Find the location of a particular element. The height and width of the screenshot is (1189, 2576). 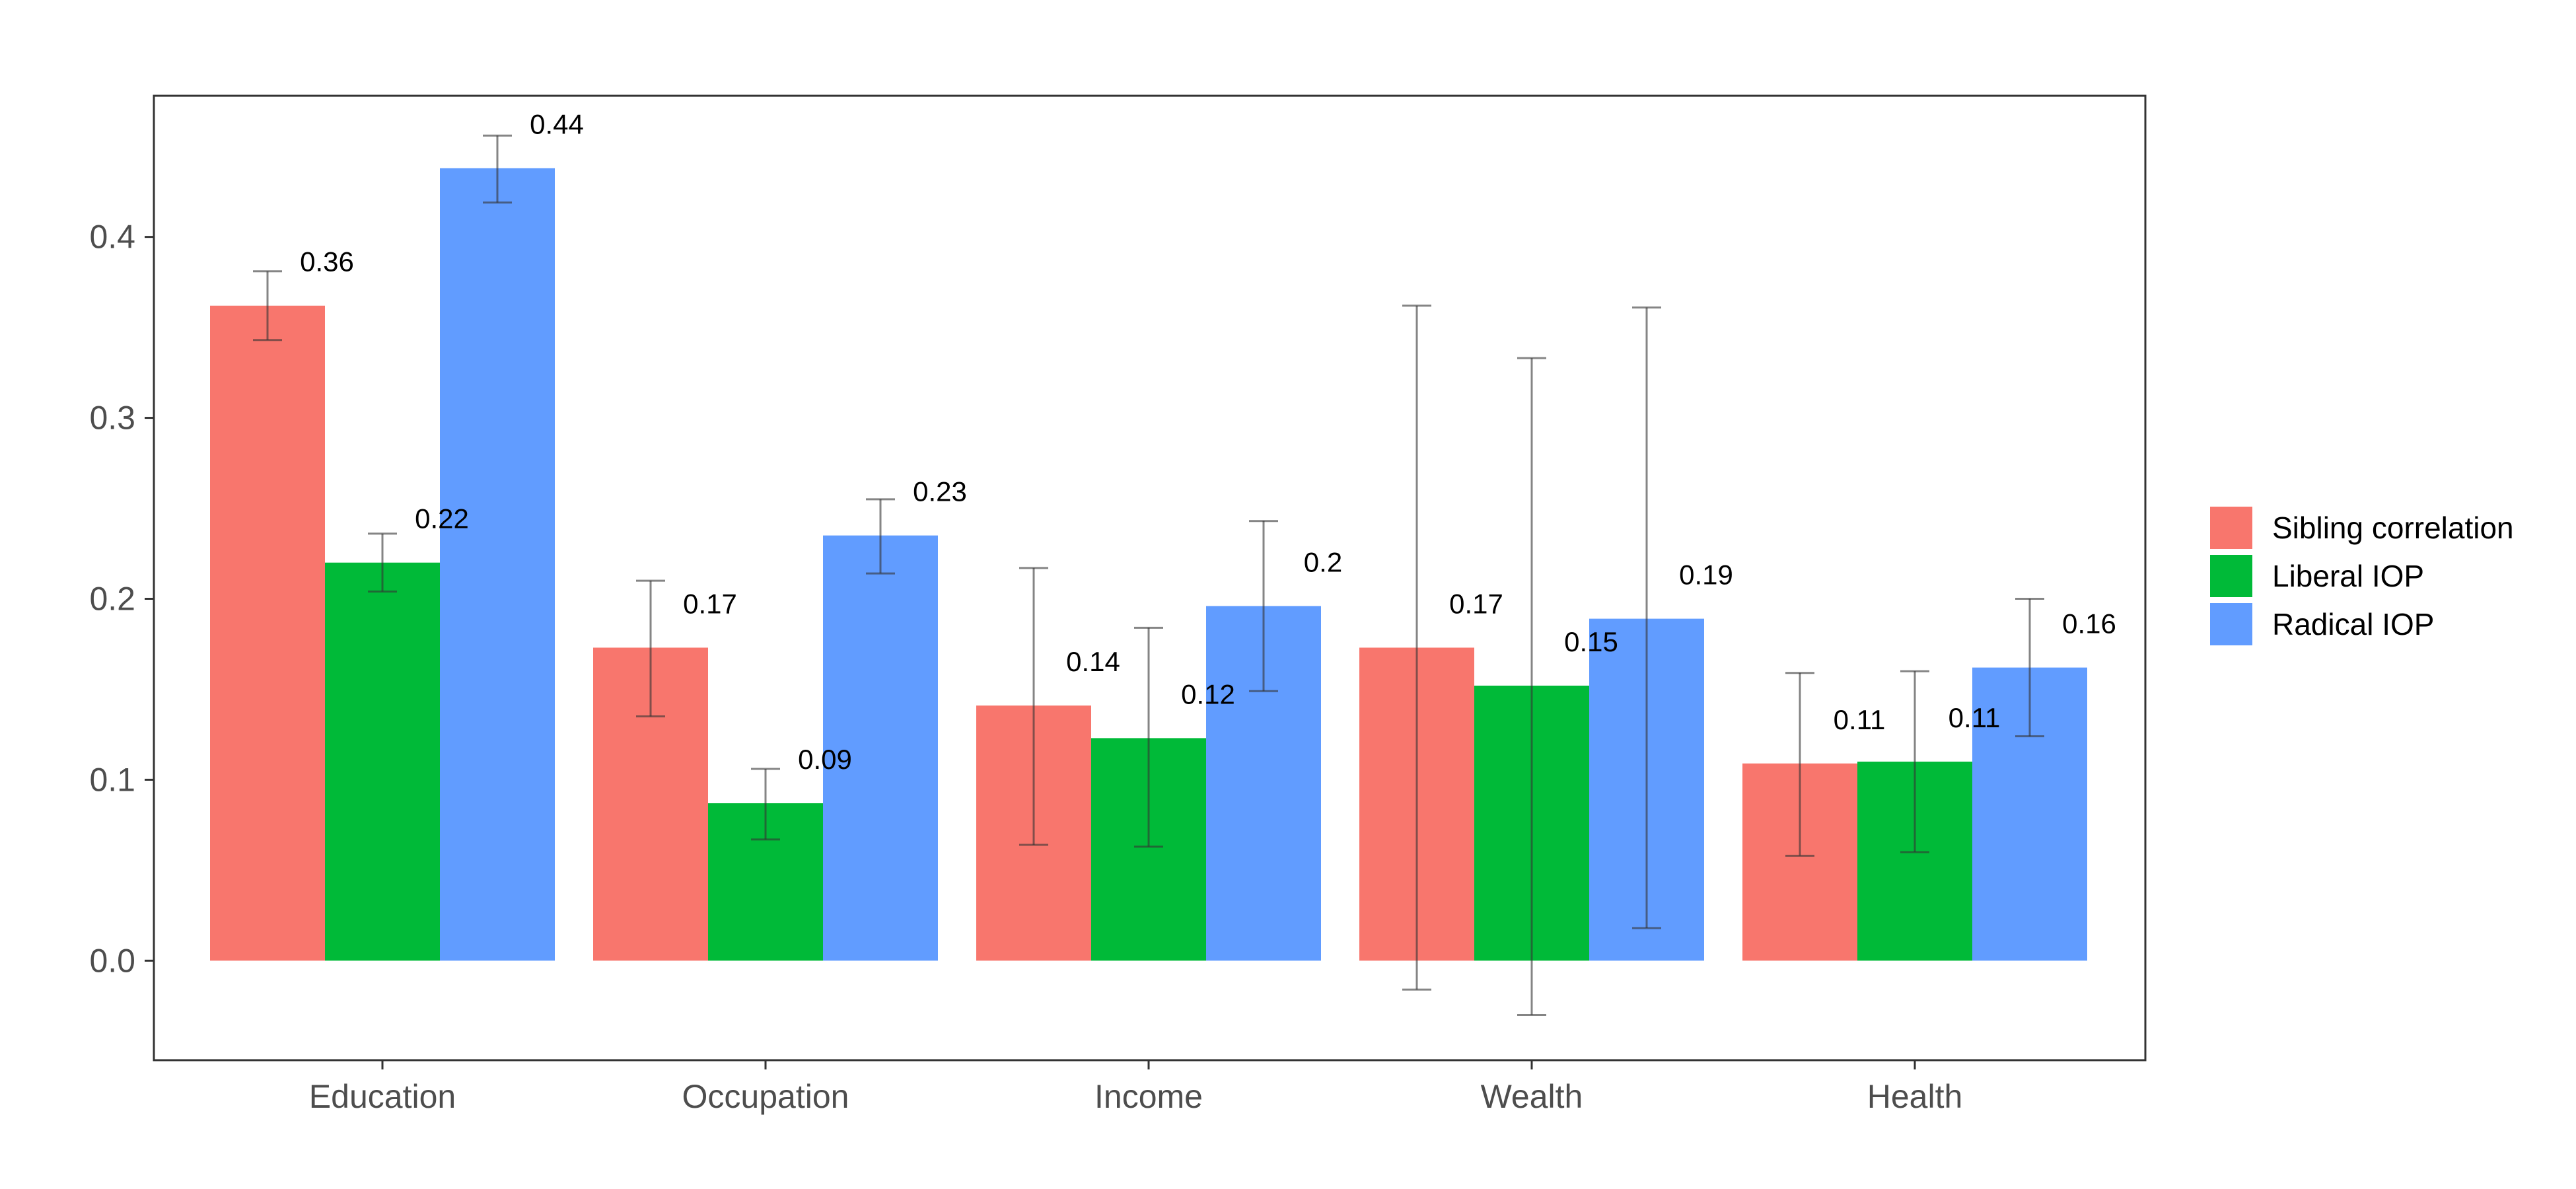

data-label-income-2: 0.2 is located at coordinates (1323, 561).